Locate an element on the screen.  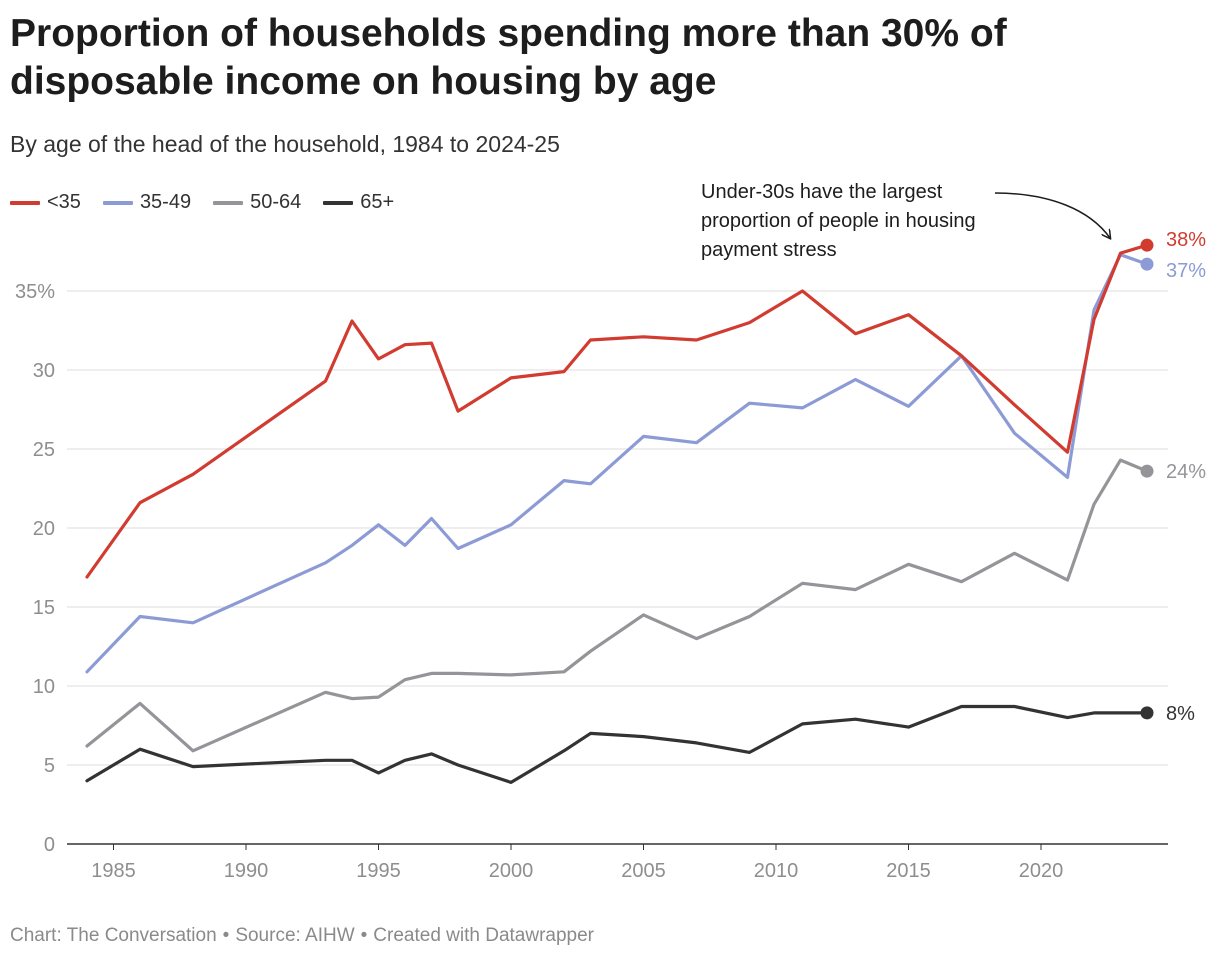
footer-source: Source: AIHW is located at coordinates (295, 935).